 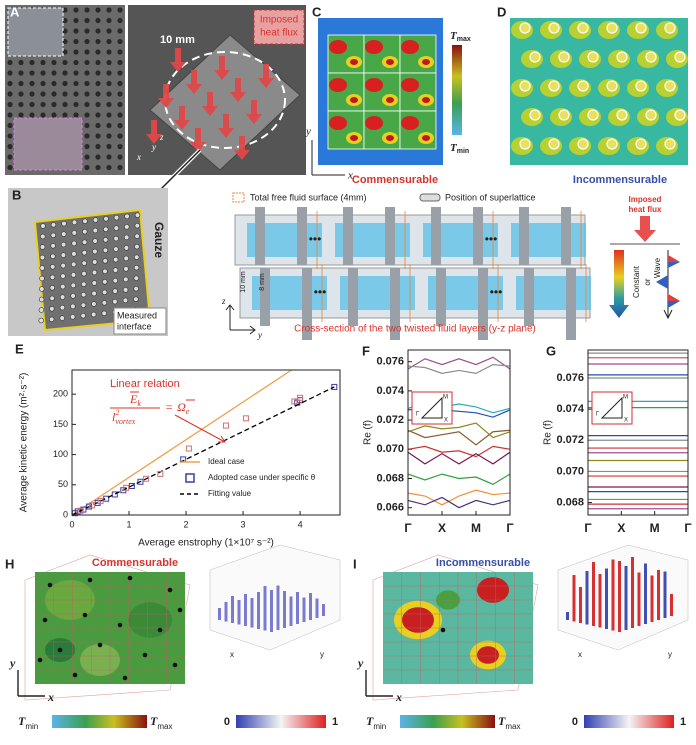 What do you see at coordinates (164, 726) in the screenshot?
I see `sub: max` at bounding box center [164, 726].